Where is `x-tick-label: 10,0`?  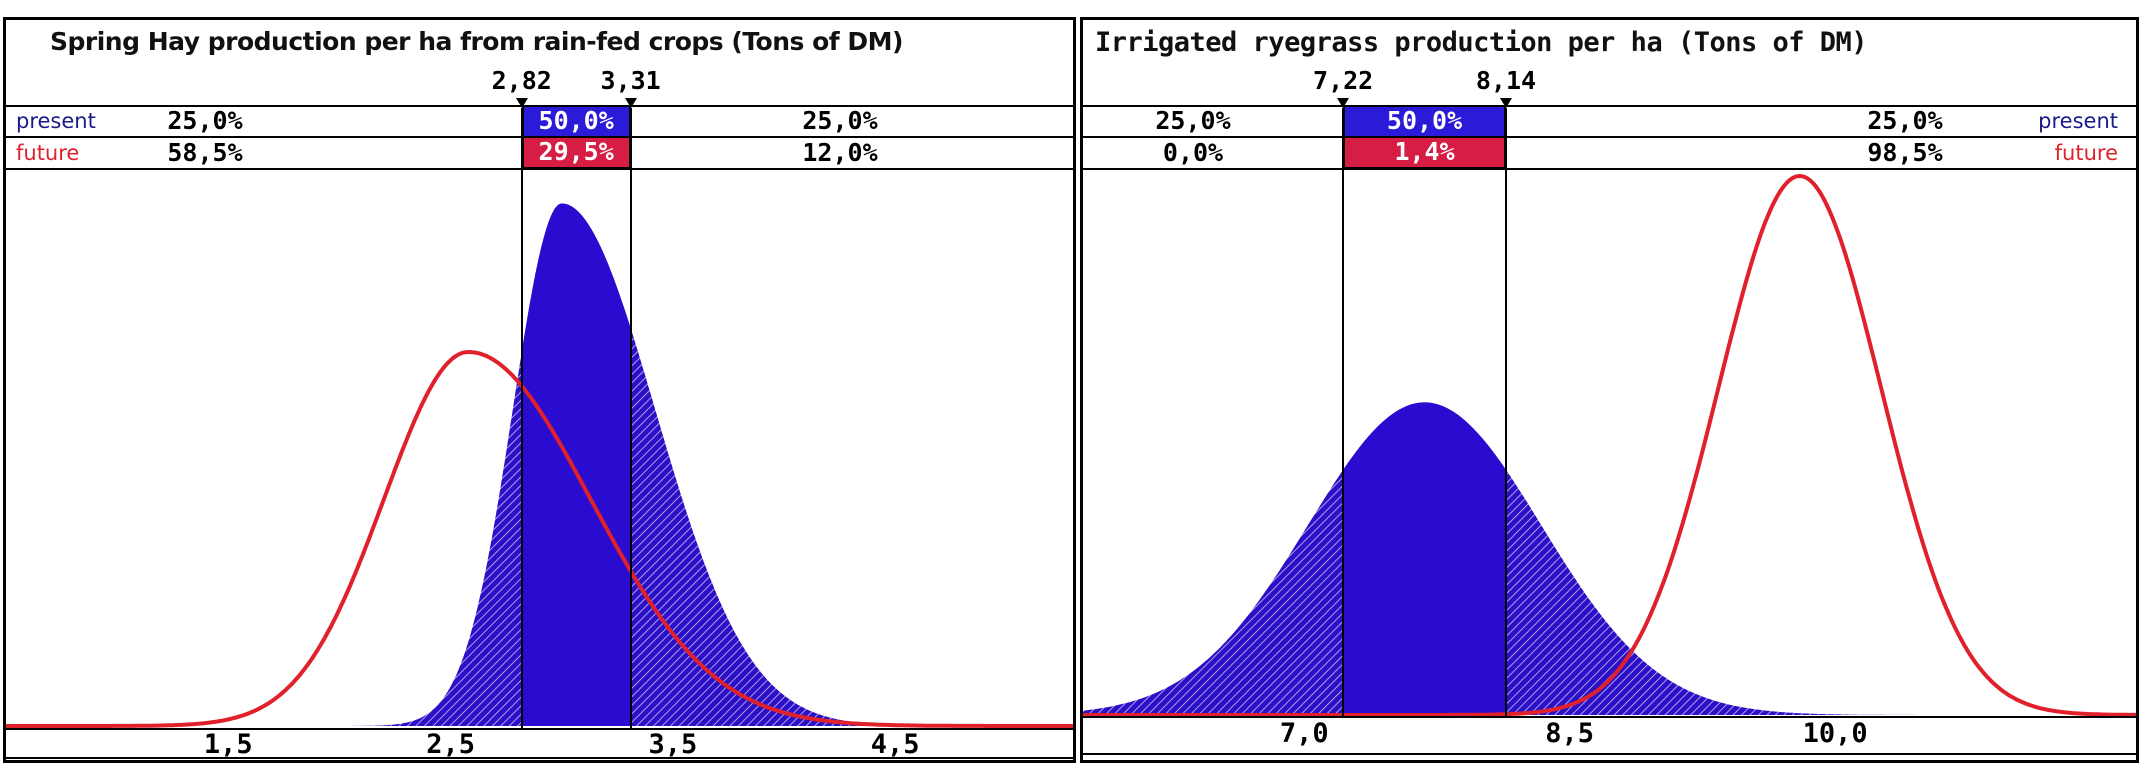 x-tick-label: 10,0 is located at coordinates (1835, 733).